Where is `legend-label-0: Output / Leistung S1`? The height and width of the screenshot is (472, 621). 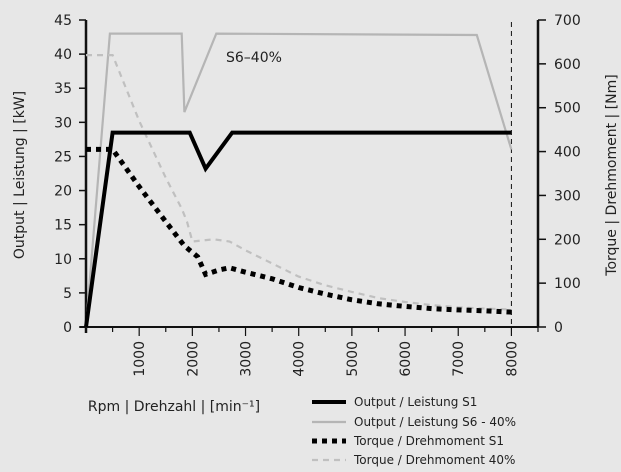
legend-label-0: Output / Leistung S1 is located at coordinates (415, 402).